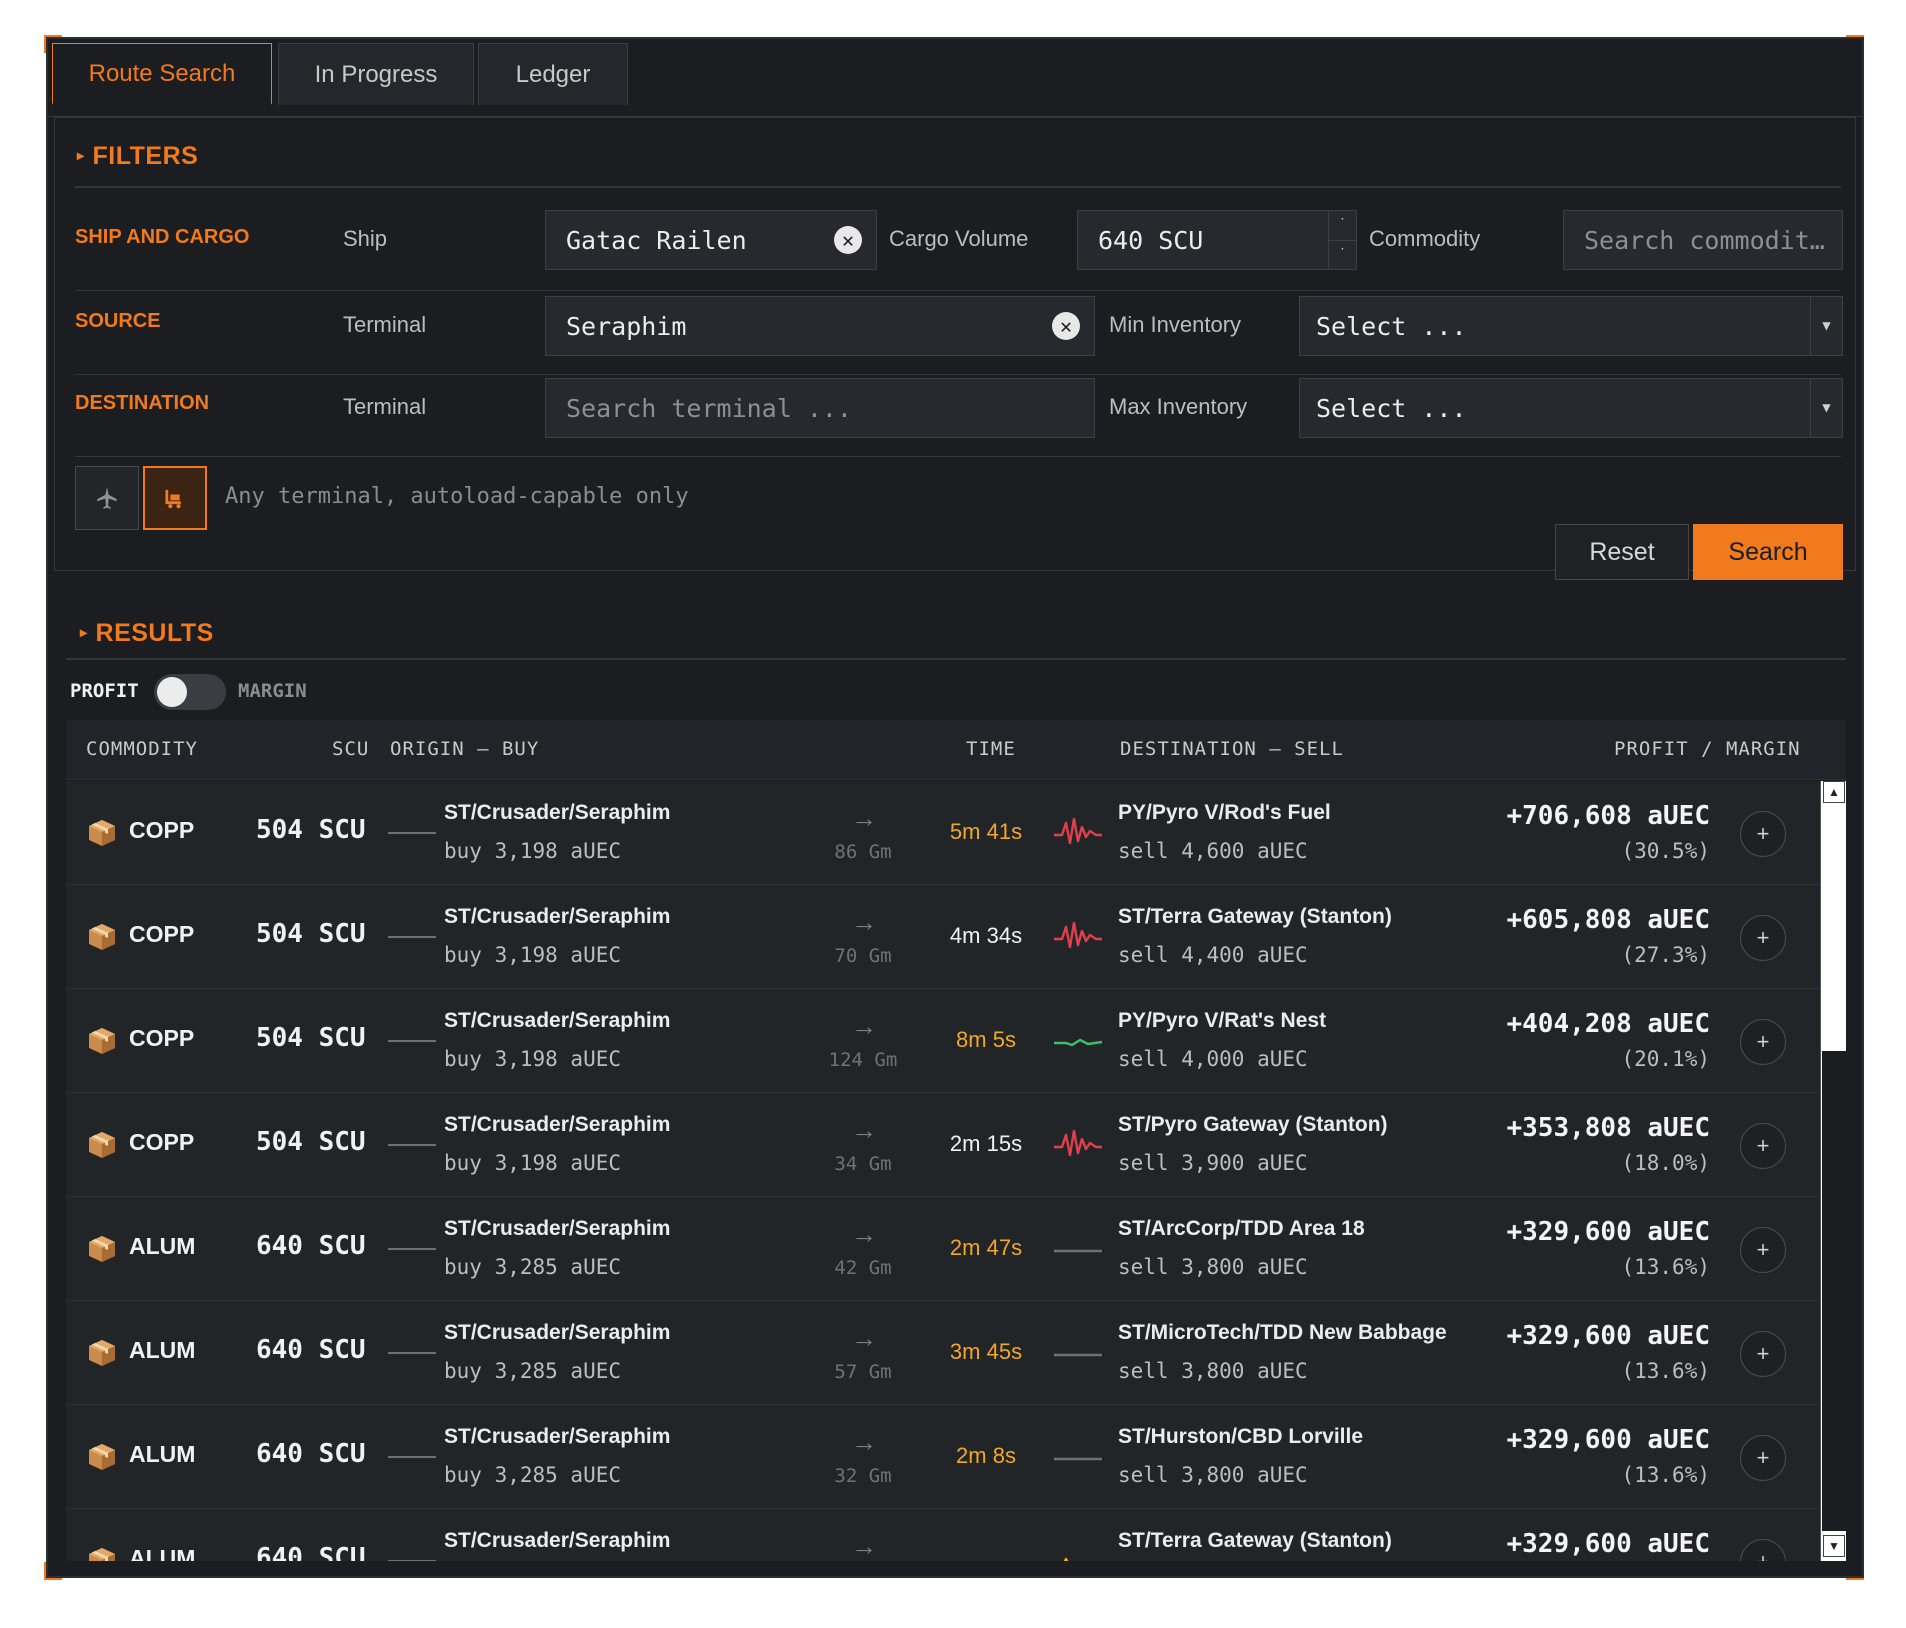  What do you see at coordinates (1241, 1228) in the screenshot?
I see `destination-terminal: ST/ArcCorp/TDD Area 18` at bounding box center [1241, 1228].